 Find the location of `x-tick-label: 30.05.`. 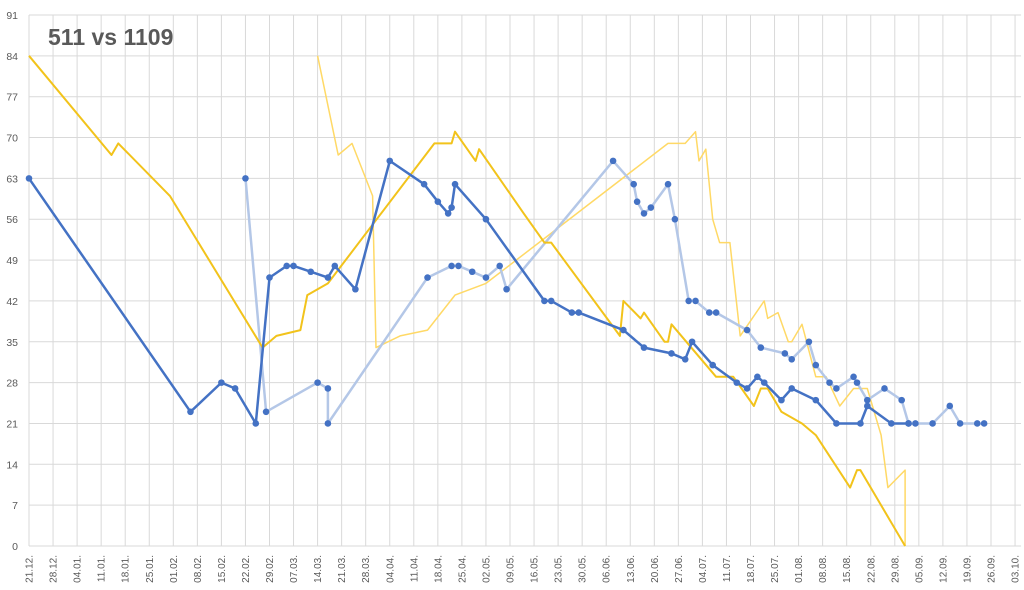

x-tick-label: 30.05. is located at coordinates (583, 569).